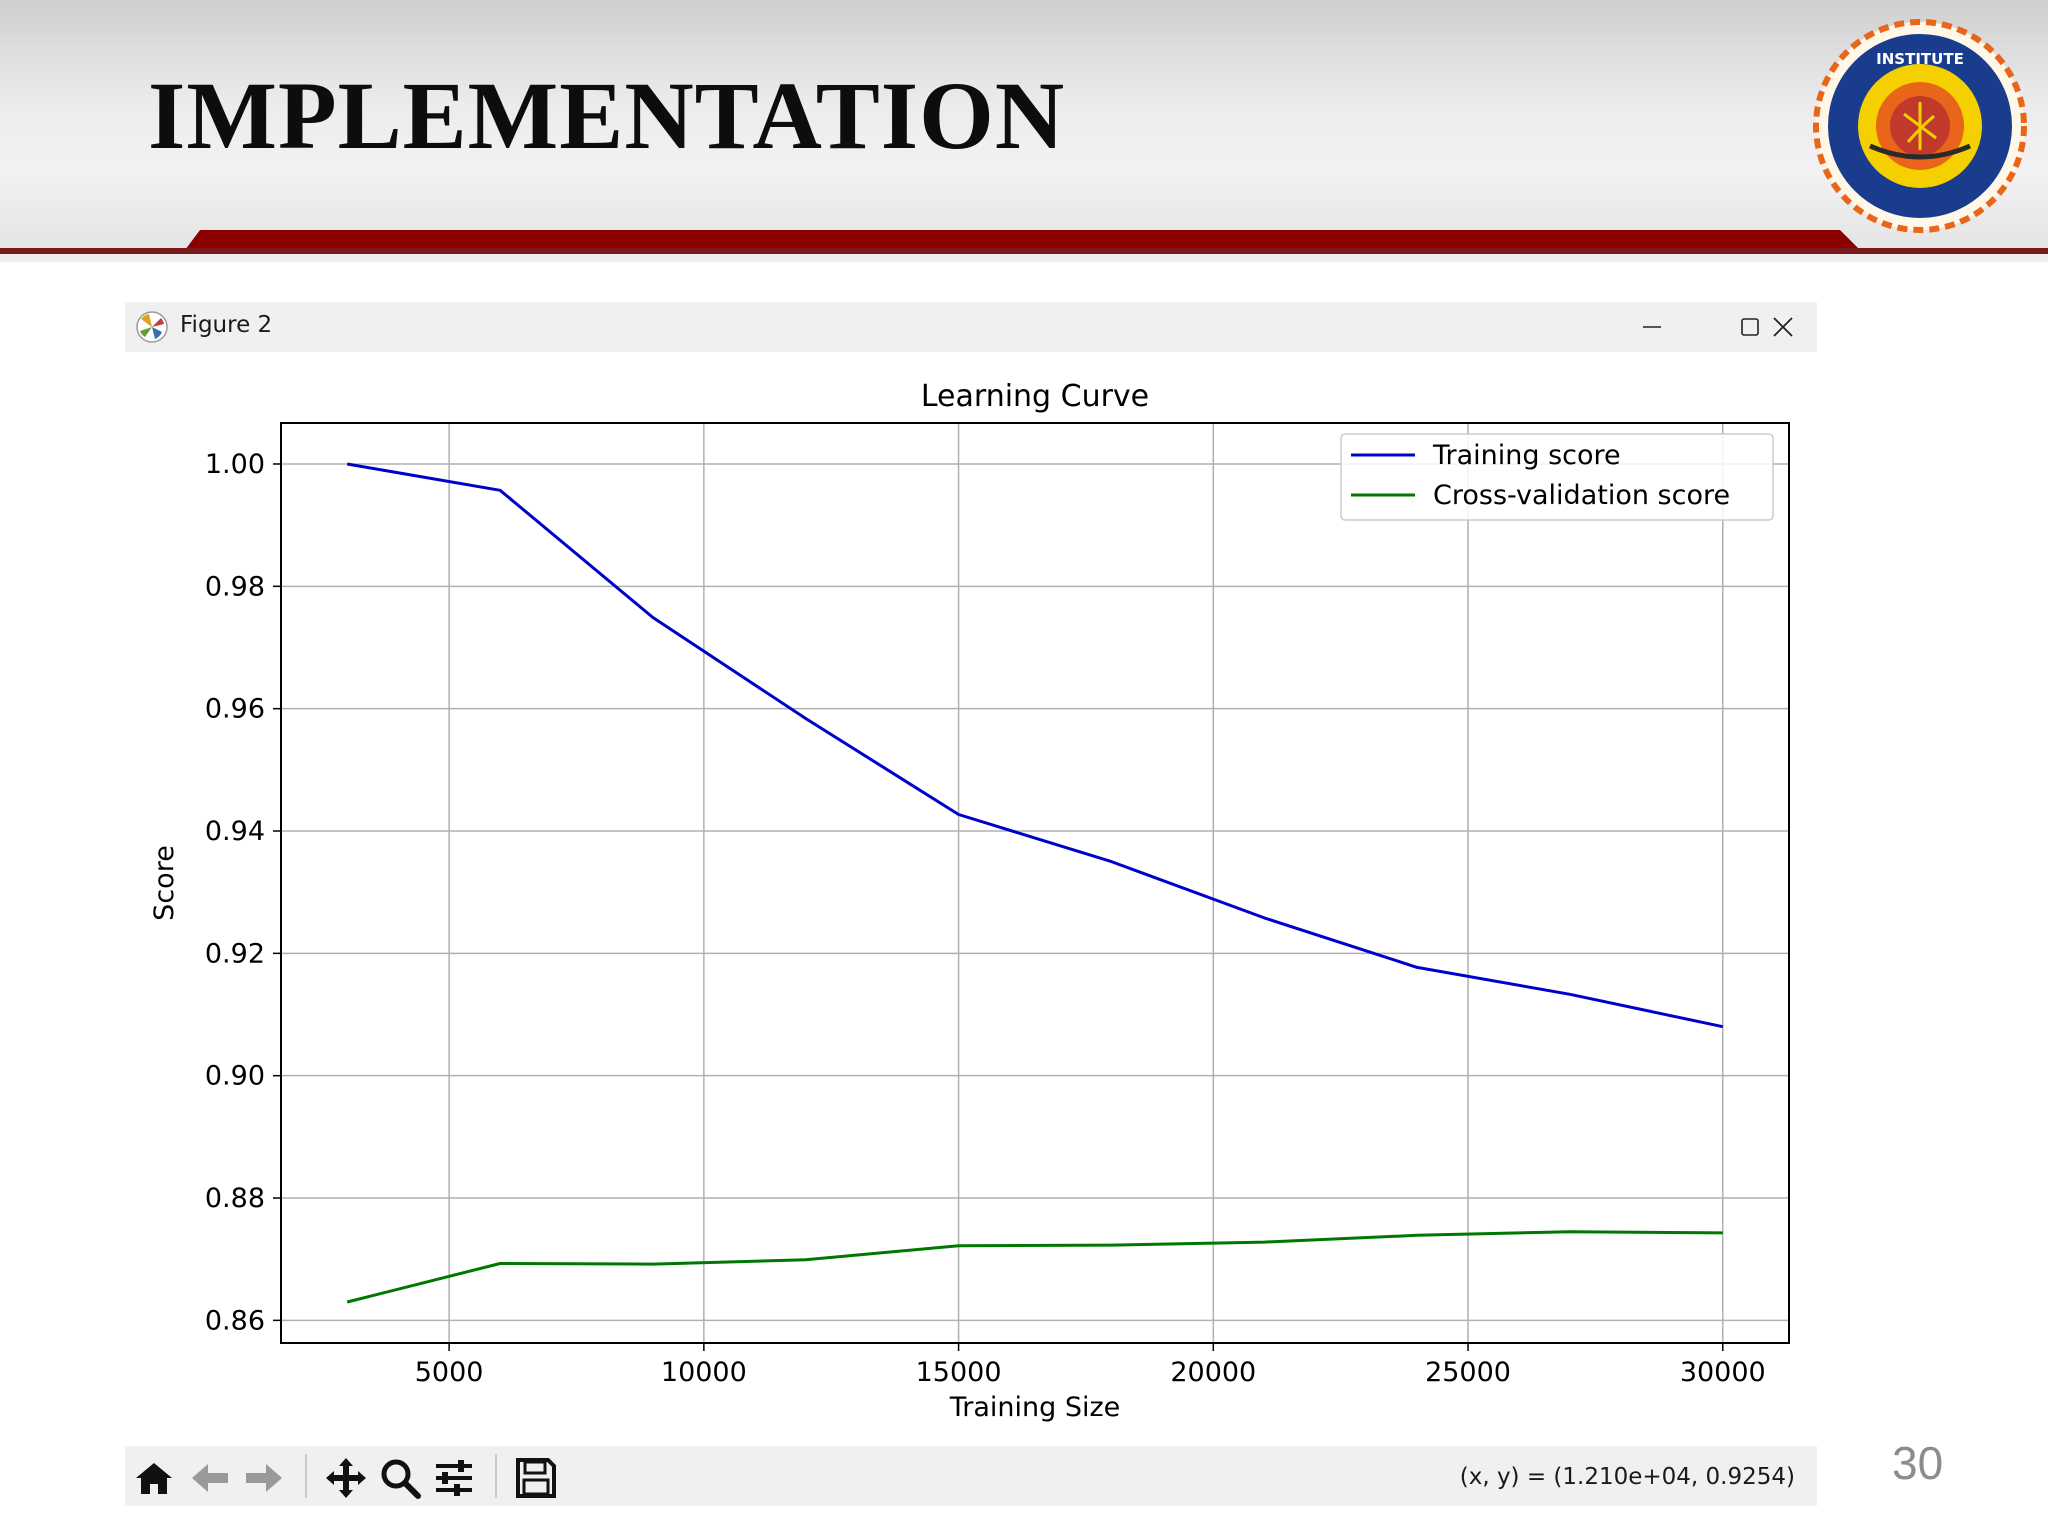 This screenshot has height=1536, width=2048. I want to click on maximize-icon, so click(1750, 327).